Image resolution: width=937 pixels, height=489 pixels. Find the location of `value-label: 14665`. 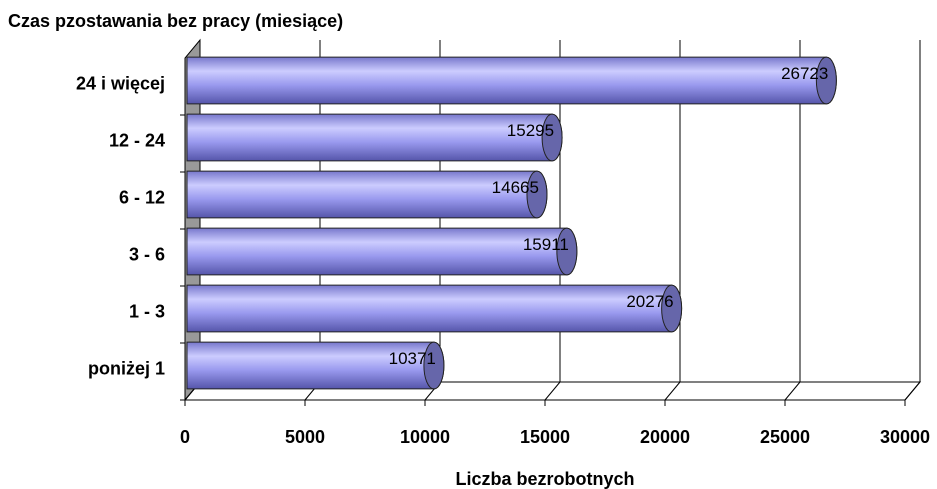

value-label: 14665 is located at coordinates (515, 187).